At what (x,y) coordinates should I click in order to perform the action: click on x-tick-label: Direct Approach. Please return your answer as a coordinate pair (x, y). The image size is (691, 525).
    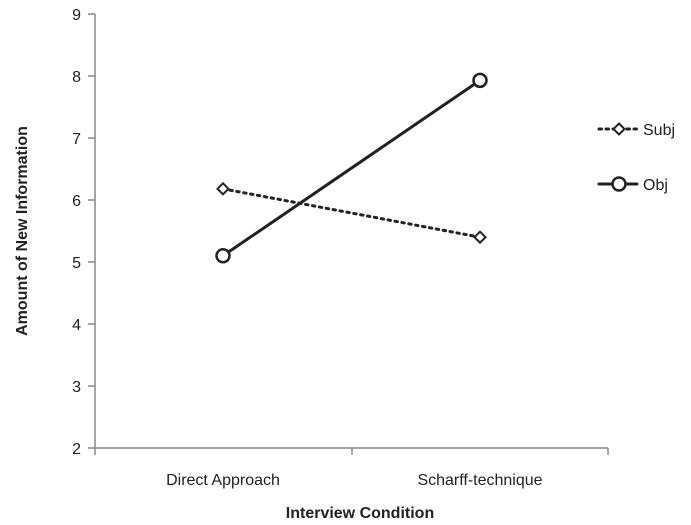
    Looking at the image, I should click on (223, 480).